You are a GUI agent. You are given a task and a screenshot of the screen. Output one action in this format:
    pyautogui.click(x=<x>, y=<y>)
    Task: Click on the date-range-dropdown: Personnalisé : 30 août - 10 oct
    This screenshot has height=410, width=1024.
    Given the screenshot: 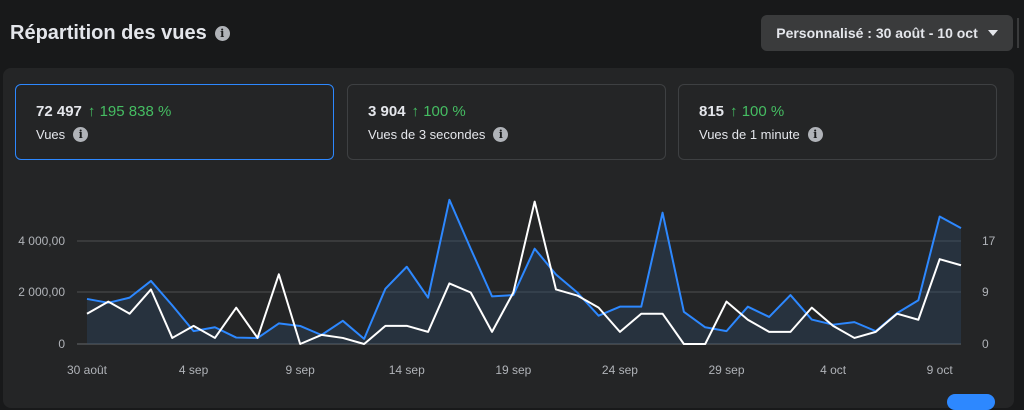 What is the action you would take?
    pyautogui.click(x=887, y=33)
    